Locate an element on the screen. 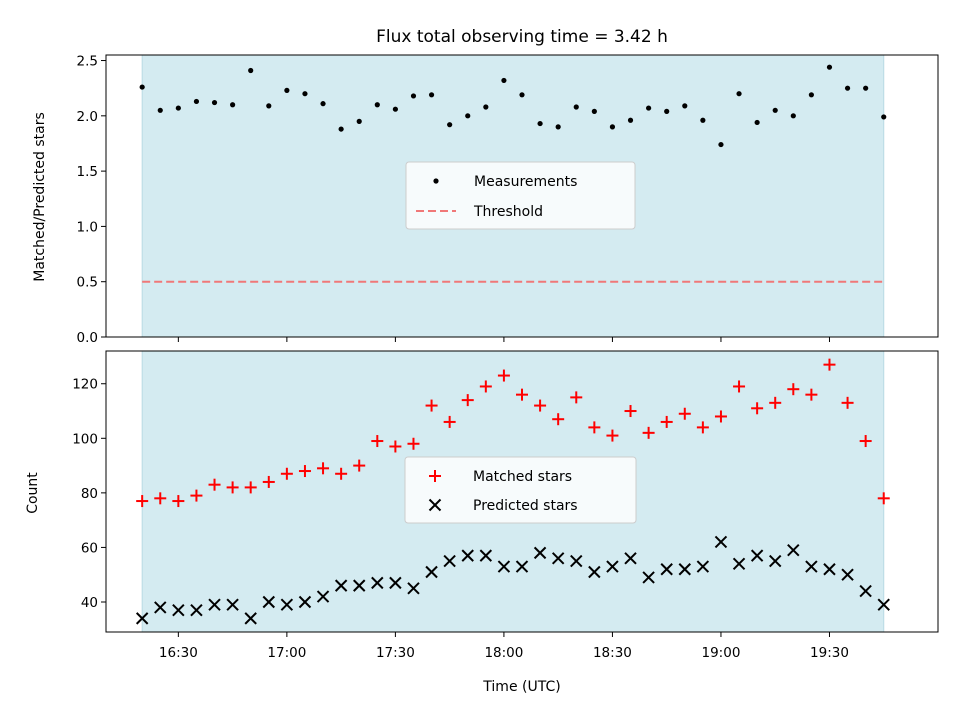  legend-matched-label: Matched stars is located at coordinates (522, 477).